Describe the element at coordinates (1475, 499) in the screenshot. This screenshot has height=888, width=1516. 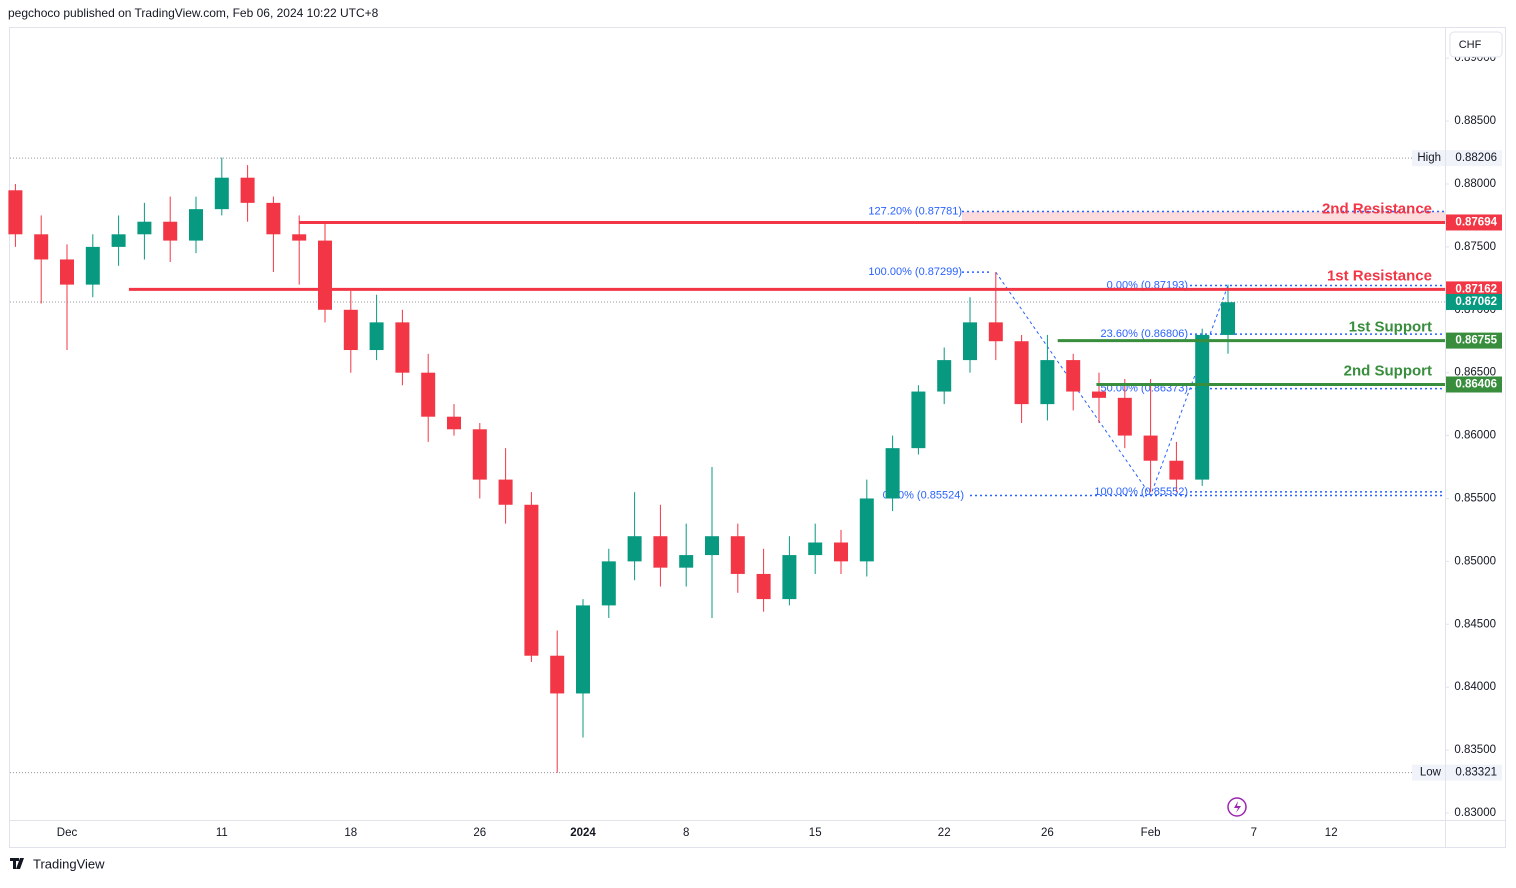
I see `y-tick-label: 0.85500` at that location.